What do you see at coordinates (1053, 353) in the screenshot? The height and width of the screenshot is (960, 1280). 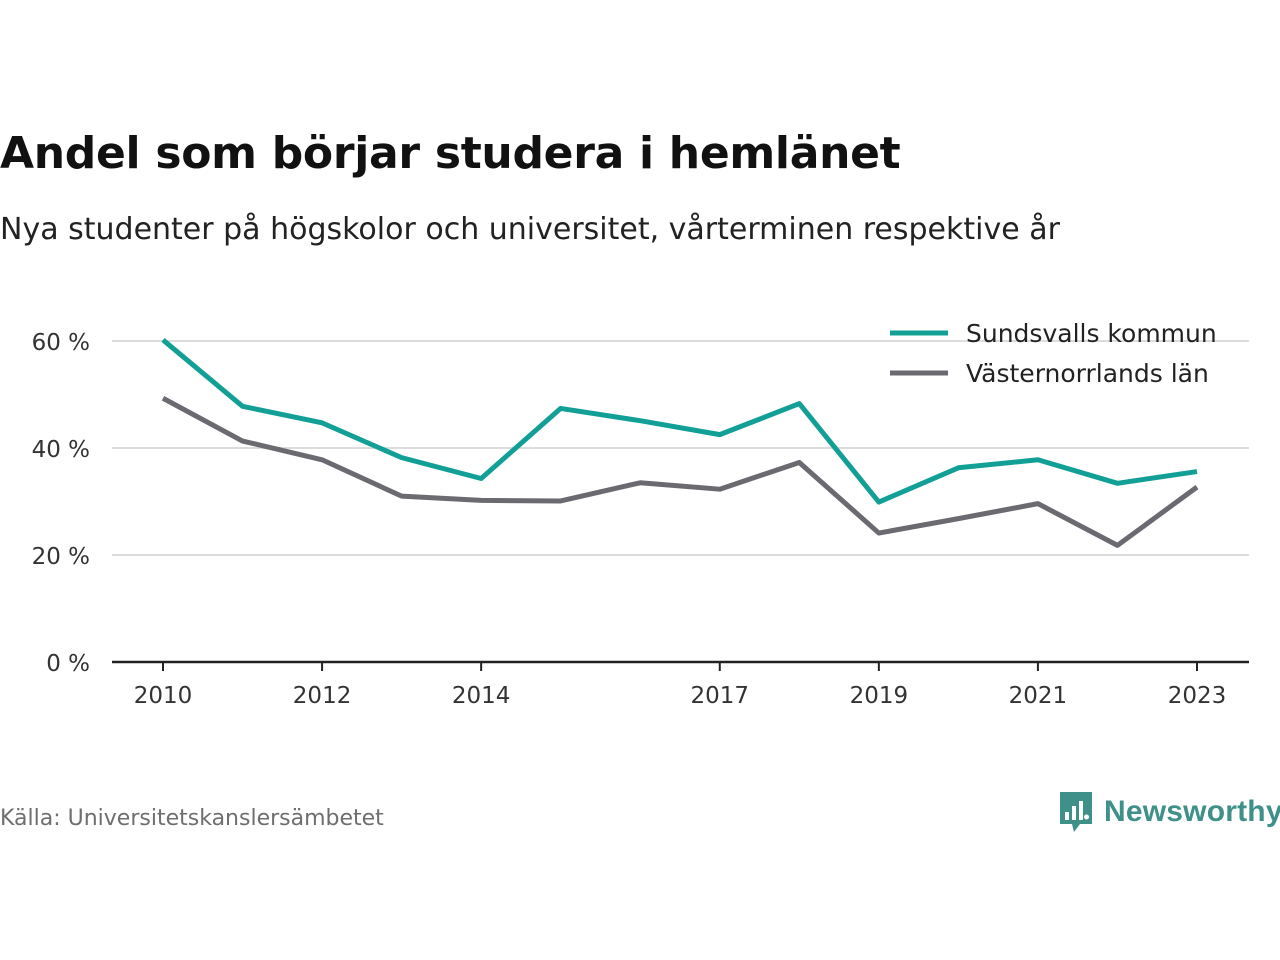 I see `legend: Sundsvalls kommun Västernorrlands län` at bounding box center [1053, 353].